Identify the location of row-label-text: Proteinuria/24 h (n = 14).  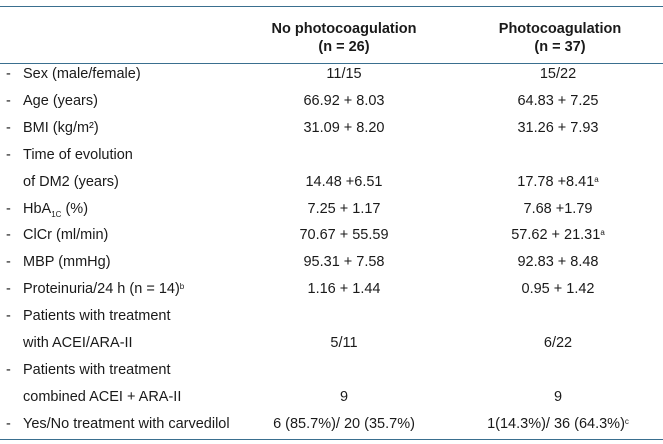
(101, 289).